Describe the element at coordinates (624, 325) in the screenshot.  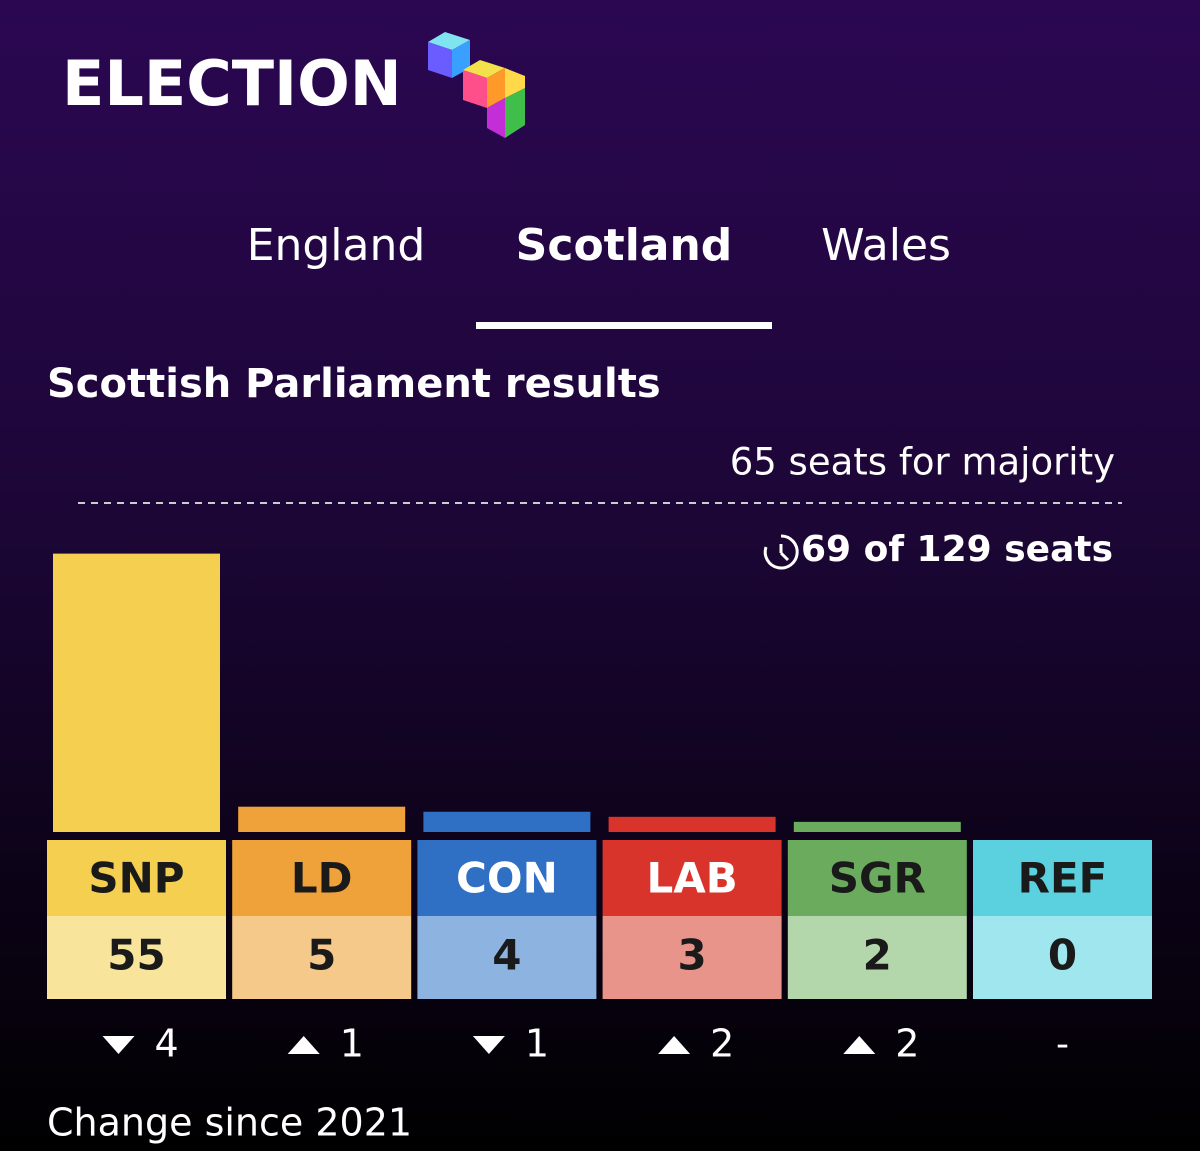
I see `tab-underline` at that location.